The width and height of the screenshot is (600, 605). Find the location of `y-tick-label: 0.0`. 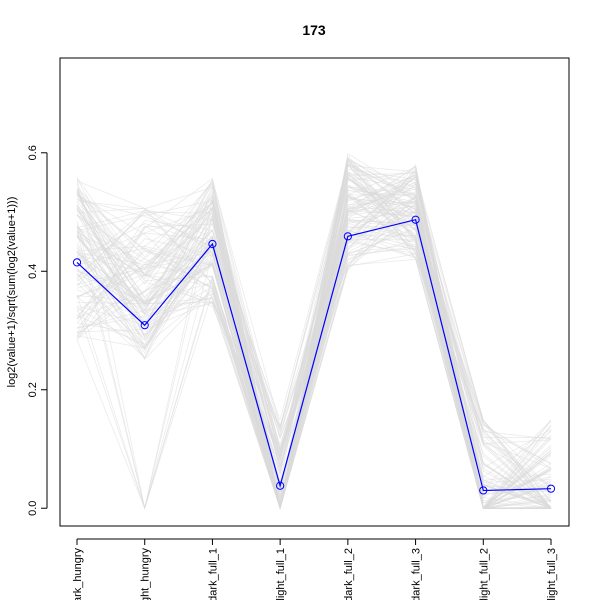

y-tick-label: 0.0 is located at coordinates (33, 508).